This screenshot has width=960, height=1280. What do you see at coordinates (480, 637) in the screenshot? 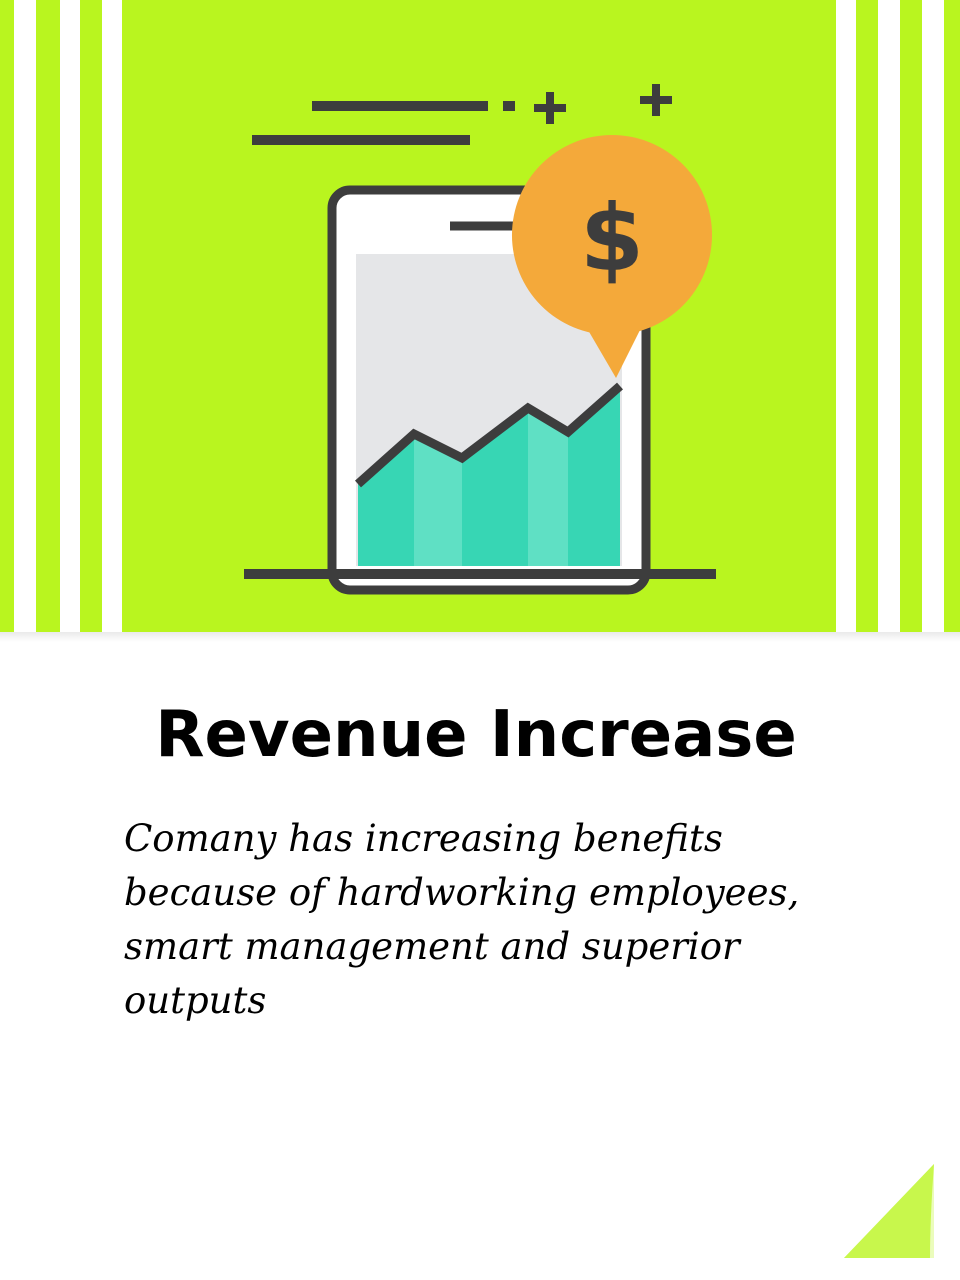
I see `hero-shadow` at bounding box center [480, 637].